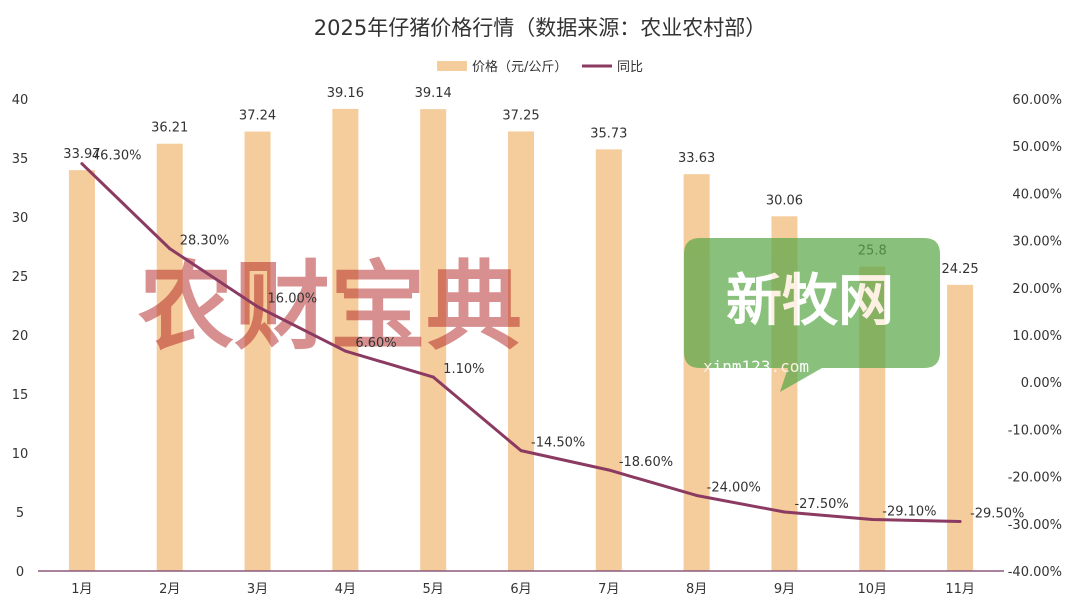  I want to click on legend: 价格（元/公斤） 同比, so click(540, 67).